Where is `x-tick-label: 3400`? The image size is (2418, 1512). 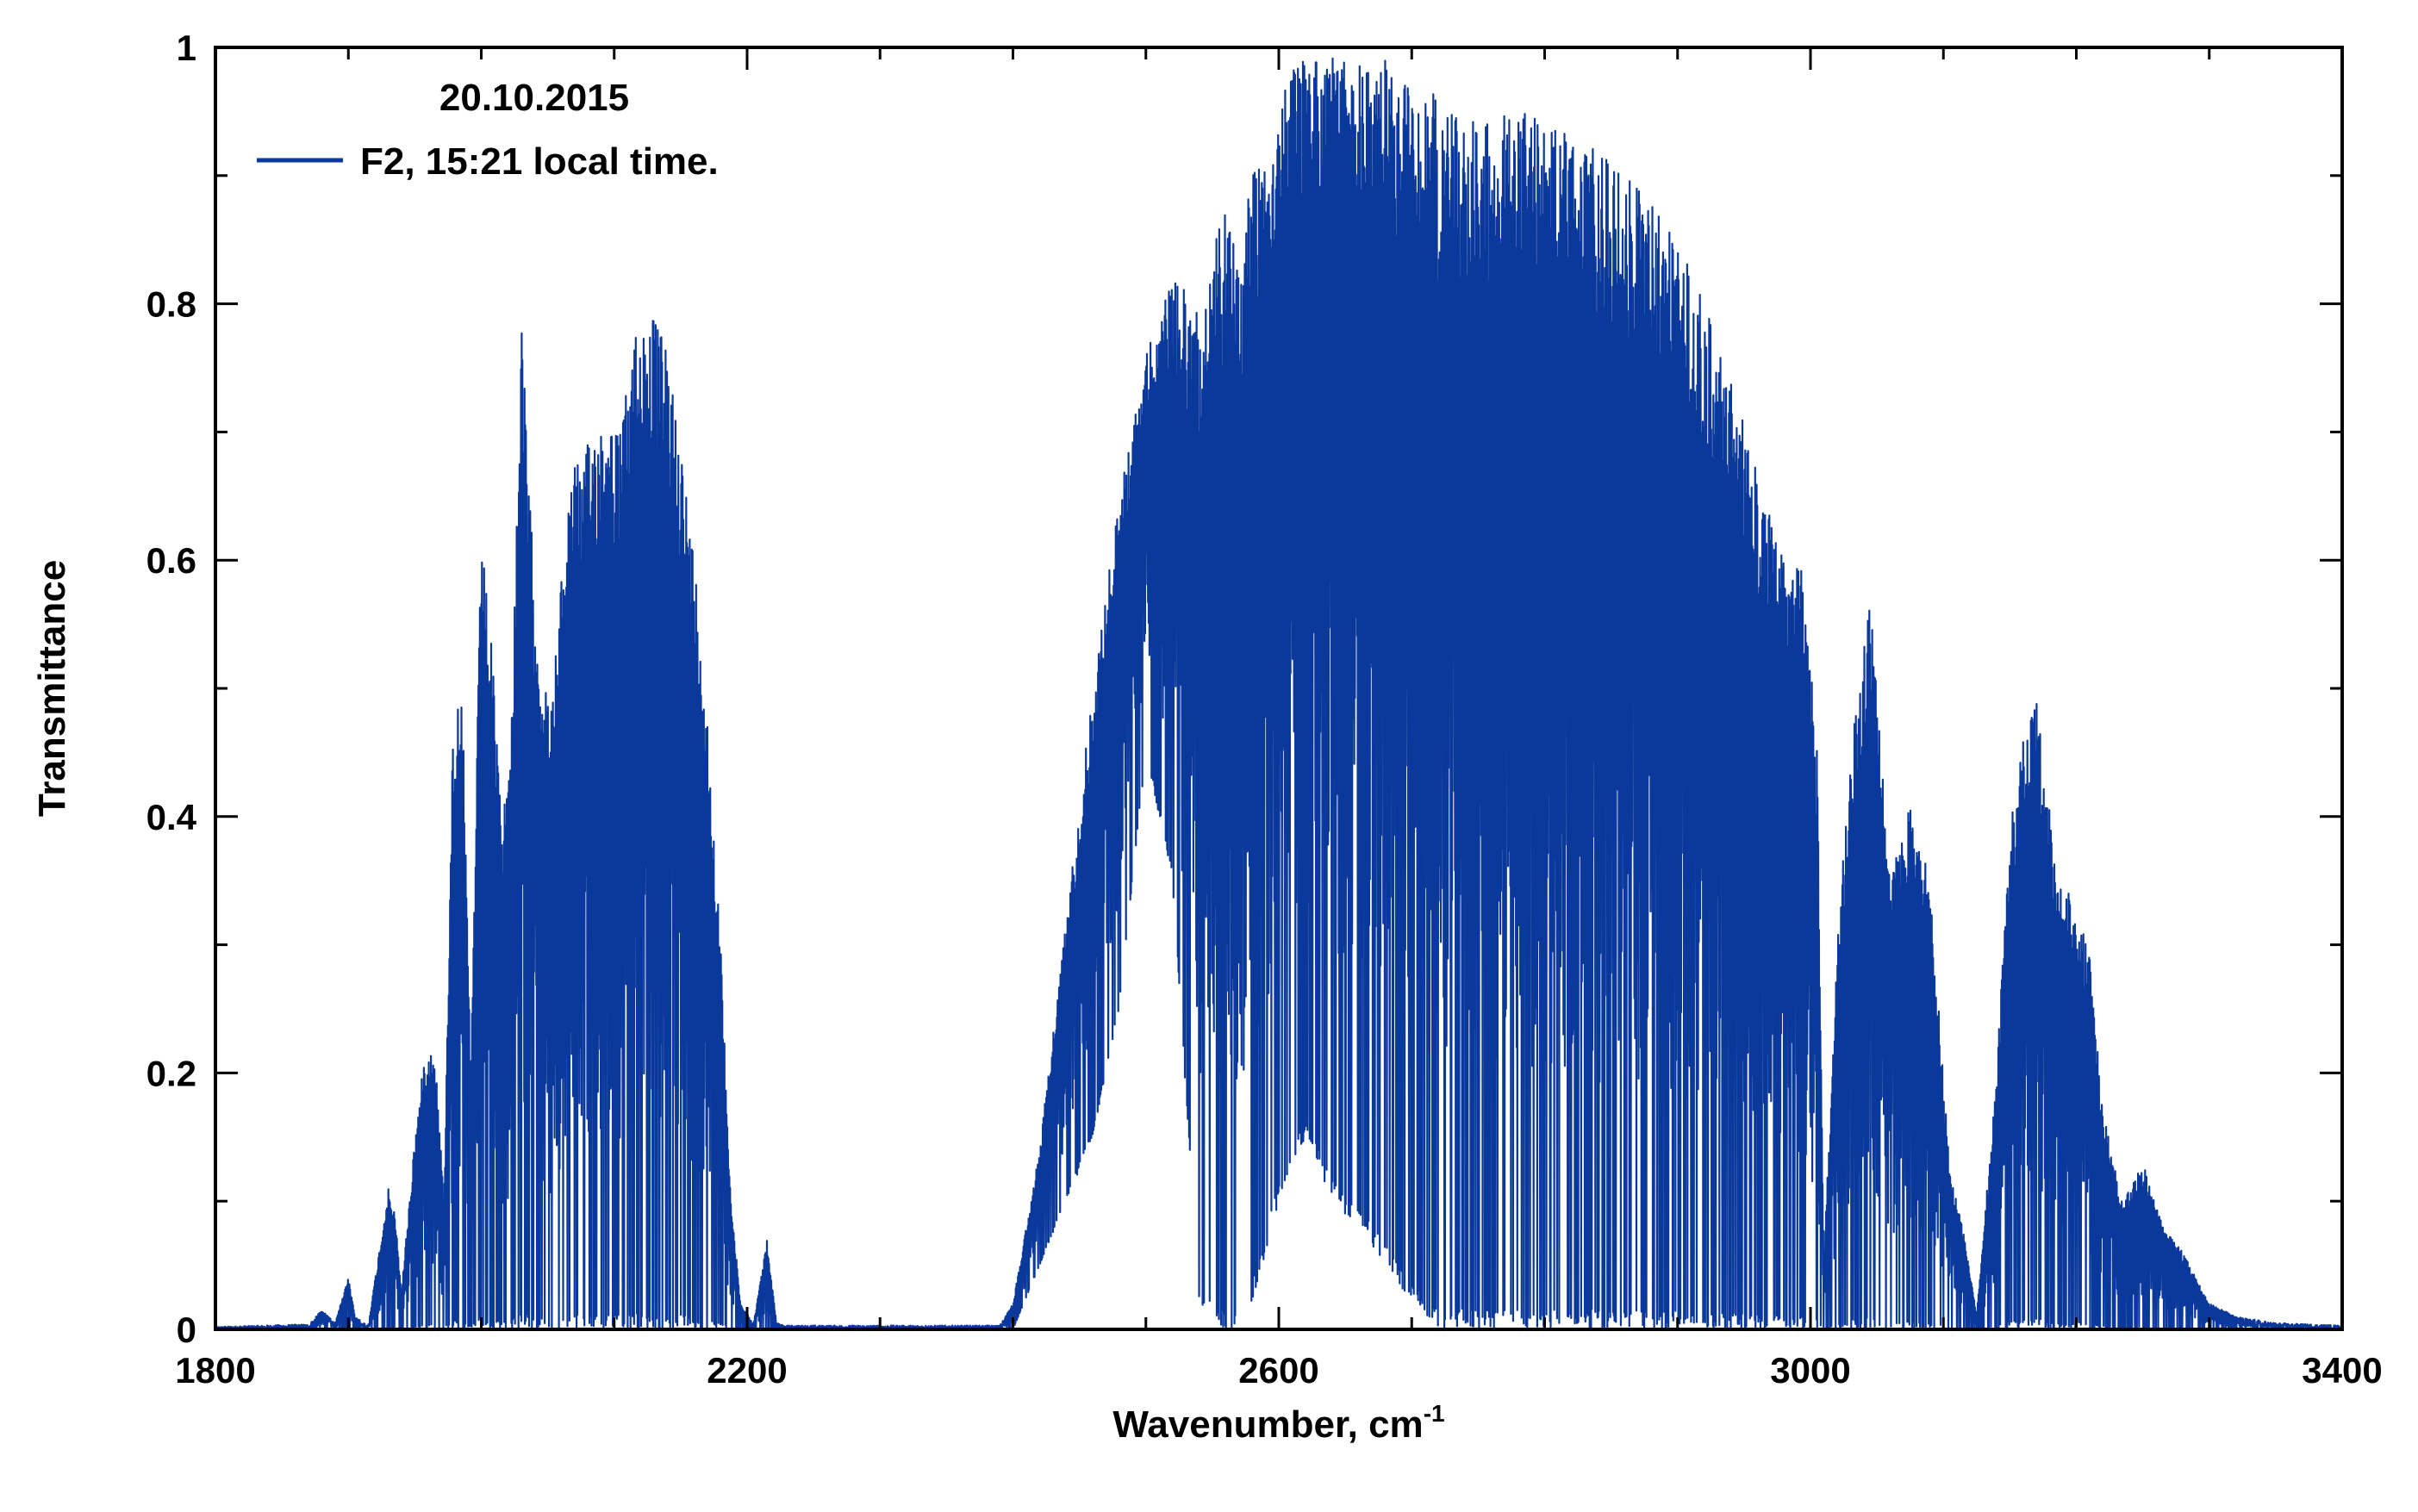 x-tick-label: 3400 is located at coordinates (2342, 1371).